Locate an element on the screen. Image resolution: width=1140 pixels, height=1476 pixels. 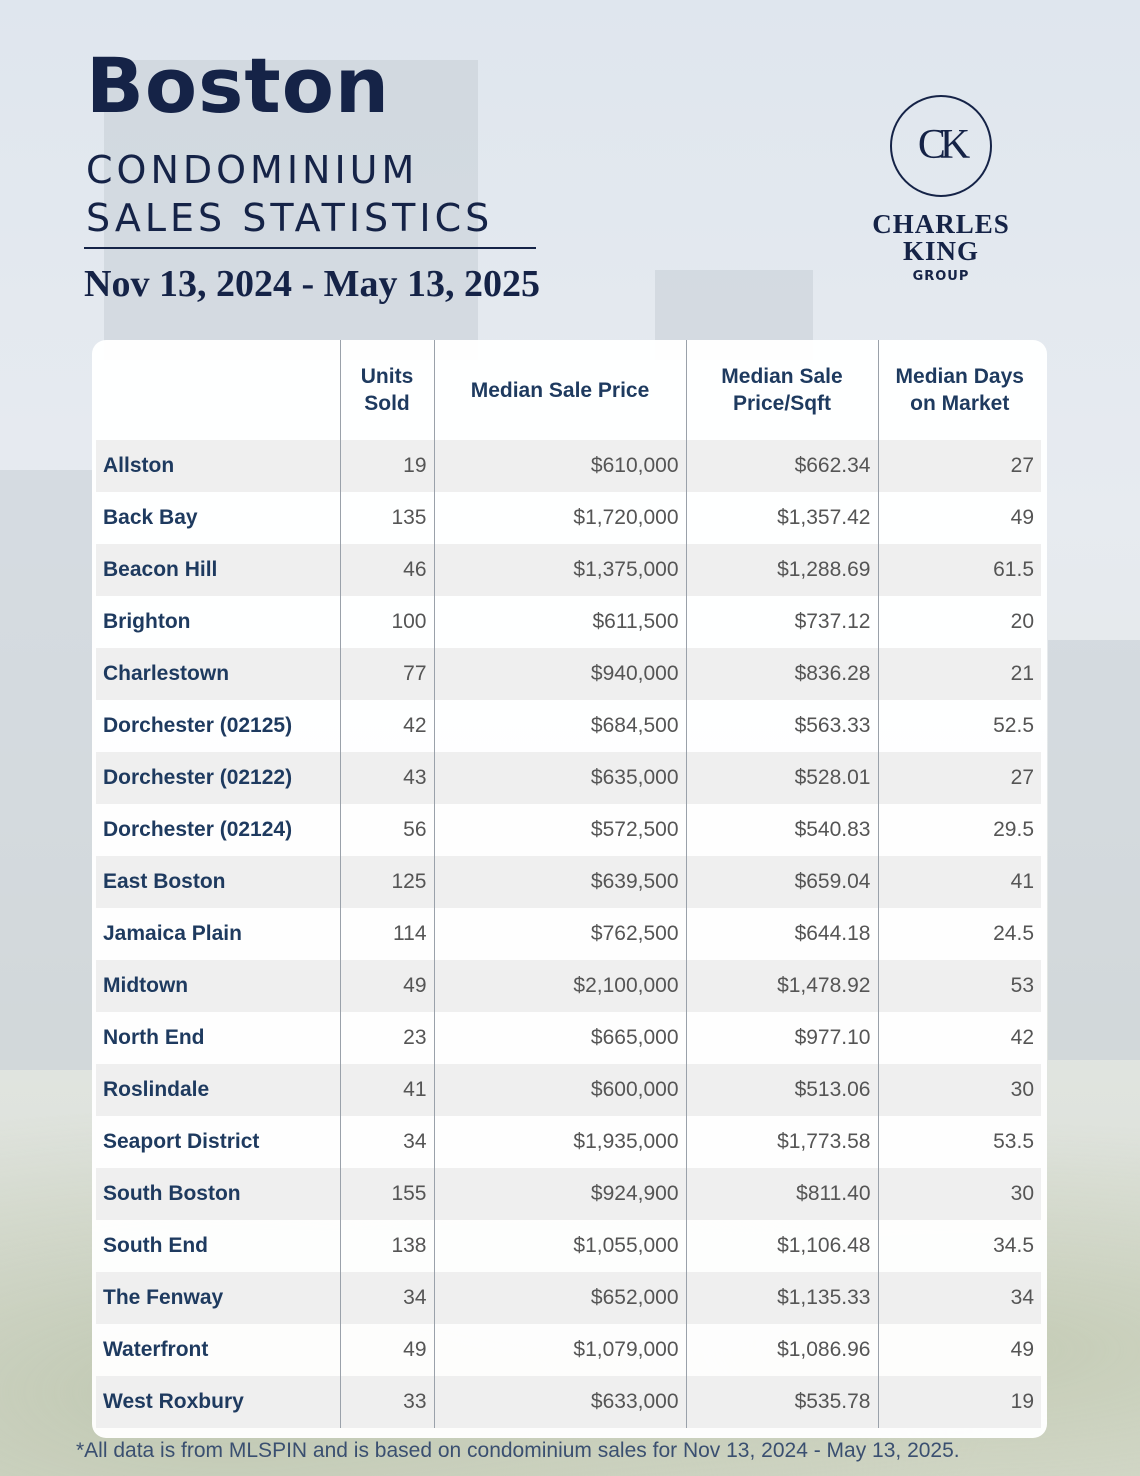
median-price-sqft-cell: $644.18 is located at coordinates (781, 934).